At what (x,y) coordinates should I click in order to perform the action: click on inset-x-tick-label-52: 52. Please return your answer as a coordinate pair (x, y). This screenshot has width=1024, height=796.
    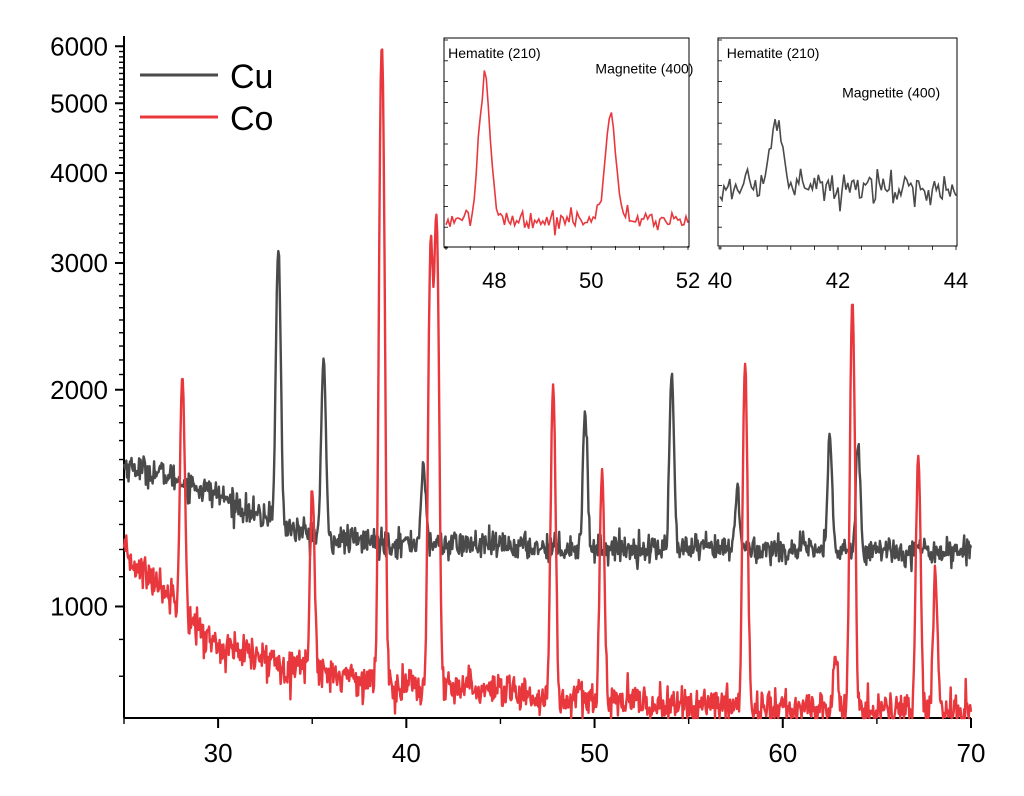
    Looking at the image, I should click on (688, 280).